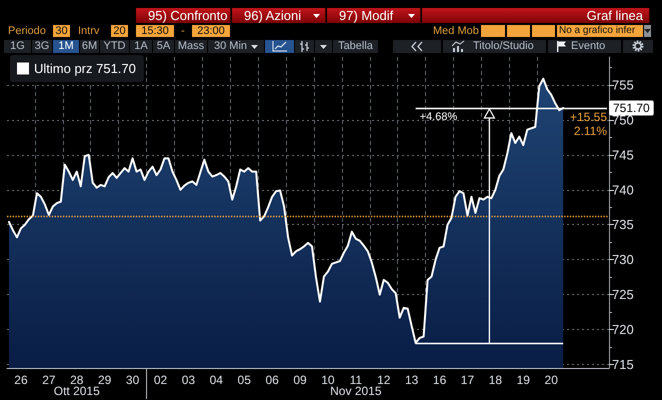  Describe the element at coordinates (623, 84) in the screenshot. I see `y-tick-label: 755` at that location.